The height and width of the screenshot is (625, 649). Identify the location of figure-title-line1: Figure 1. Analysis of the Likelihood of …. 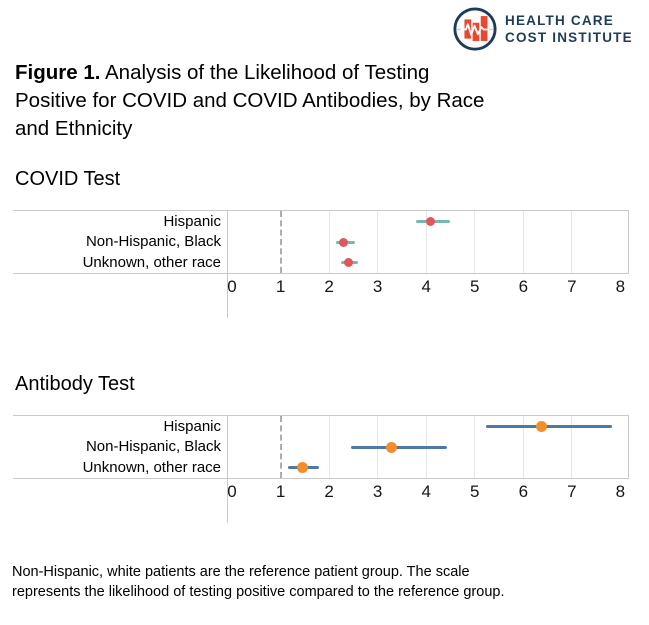
(295, 73).